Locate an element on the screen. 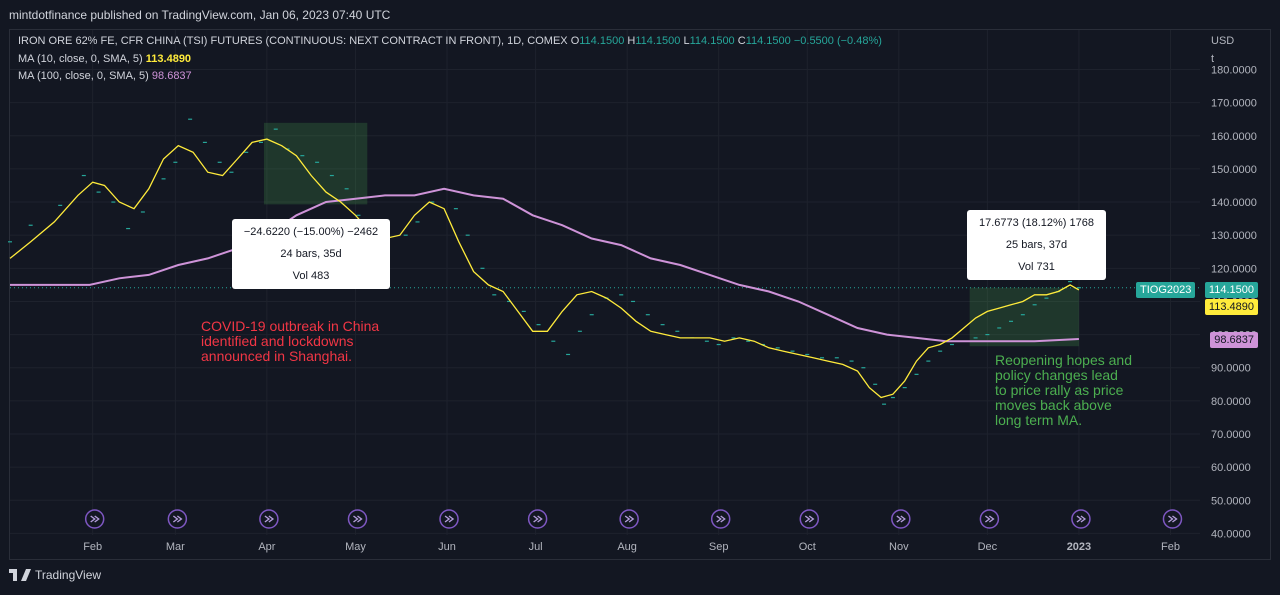 The width and height of the screenshot is (1280, 595). measure-box-drop-change: −24.6220 (−15.00%) −2462 is located at coordinates (311, 232).